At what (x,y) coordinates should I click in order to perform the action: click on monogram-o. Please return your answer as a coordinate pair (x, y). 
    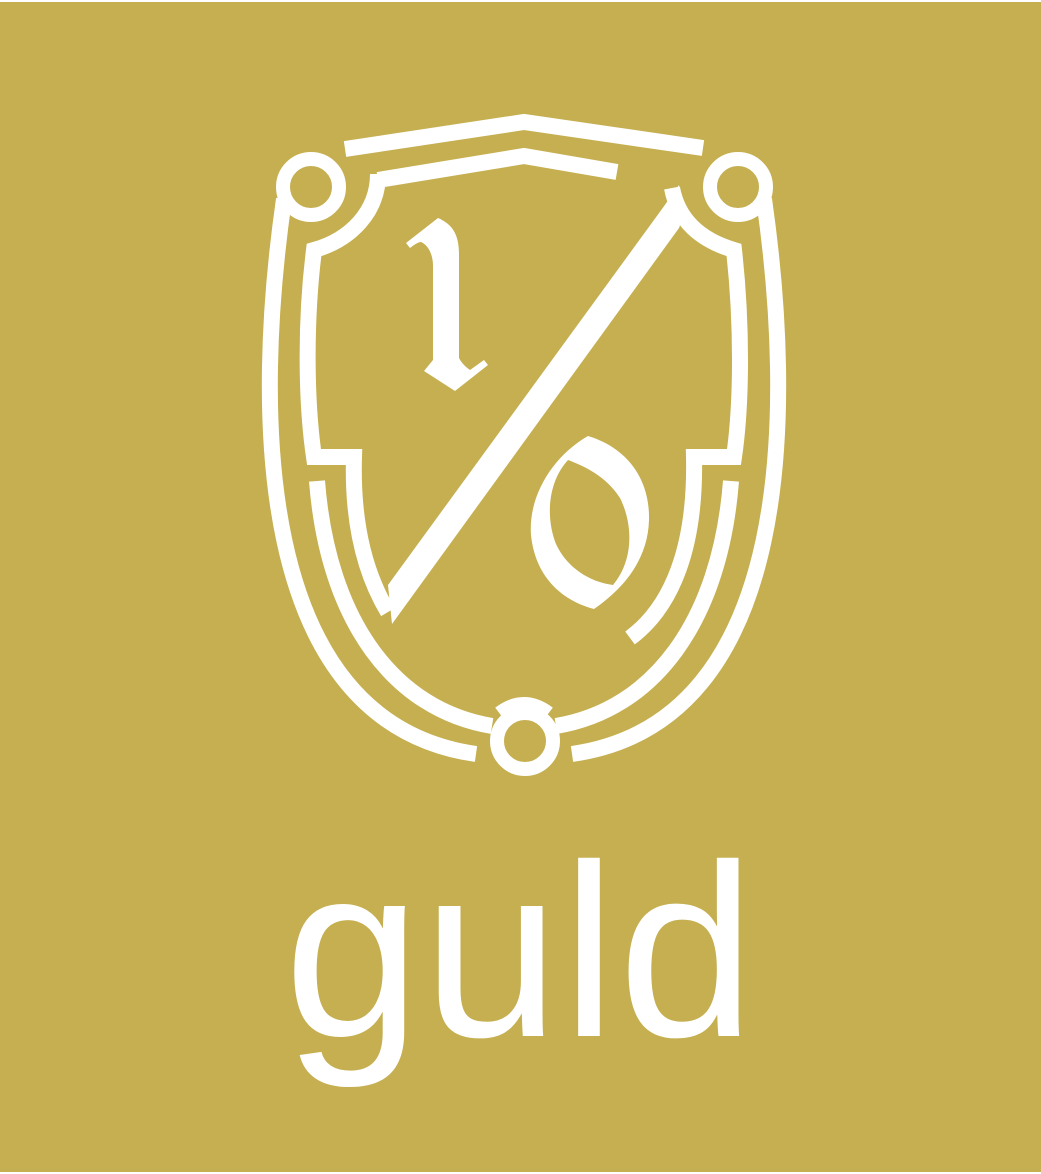
    Looking at the image, I should click on (590, 522).